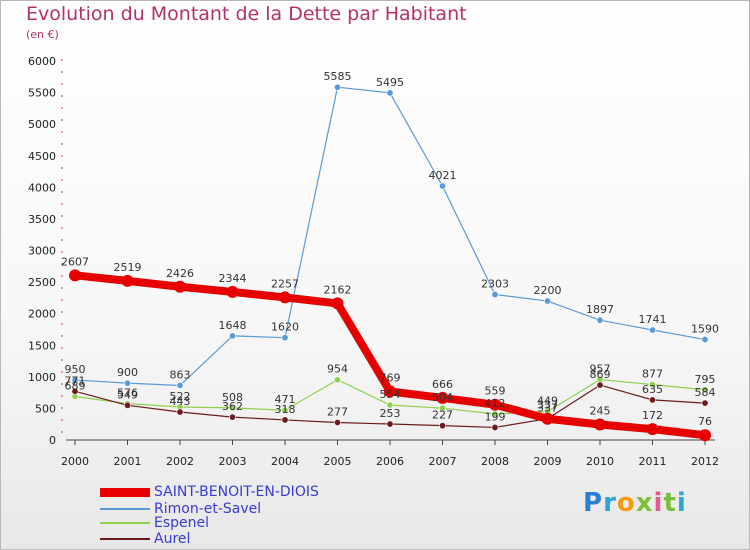 This screenshot has width=750, height=550. What do you see at coordinates (42, 93) in the screenshot?
I see `y-tick-label: 5500` at bounding box center [42, 93].